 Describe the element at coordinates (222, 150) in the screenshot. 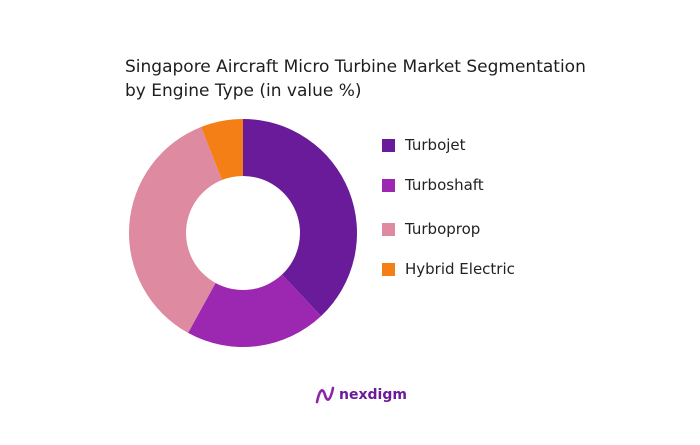

I see `donut-slice-hybrid-electric` at that location.